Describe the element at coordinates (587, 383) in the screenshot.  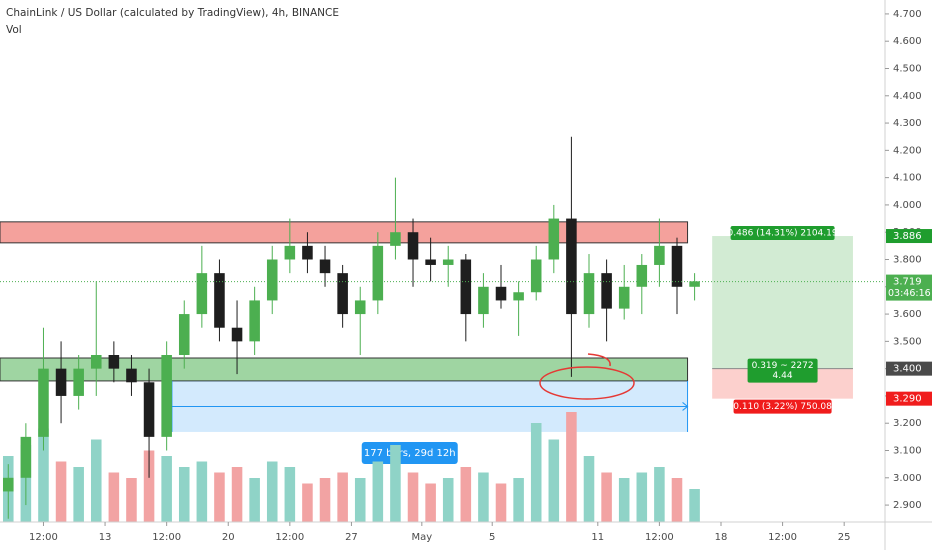
I see `annotation-circle` at that location.